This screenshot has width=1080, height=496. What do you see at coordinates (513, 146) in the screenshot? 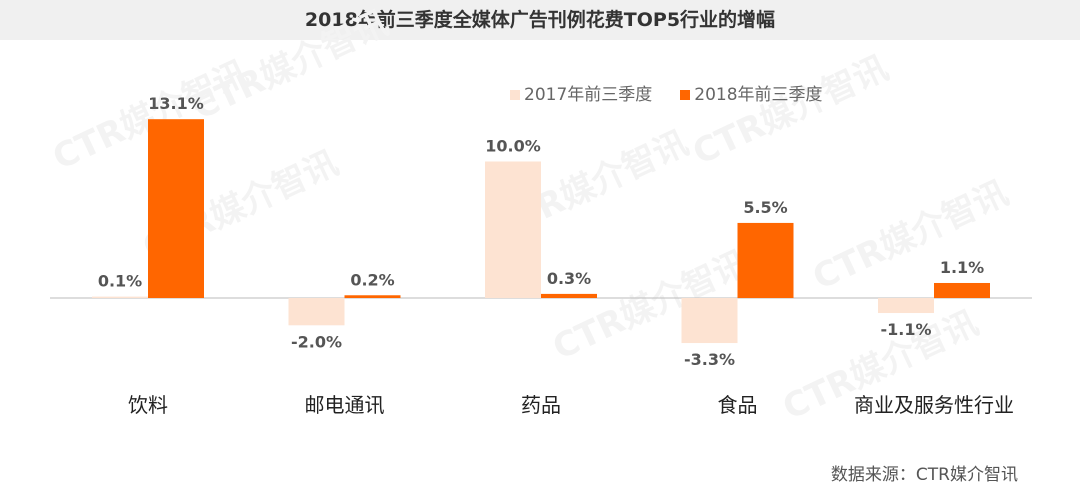
I see `data-label: 10.0%` at bounding box center [513, 146].